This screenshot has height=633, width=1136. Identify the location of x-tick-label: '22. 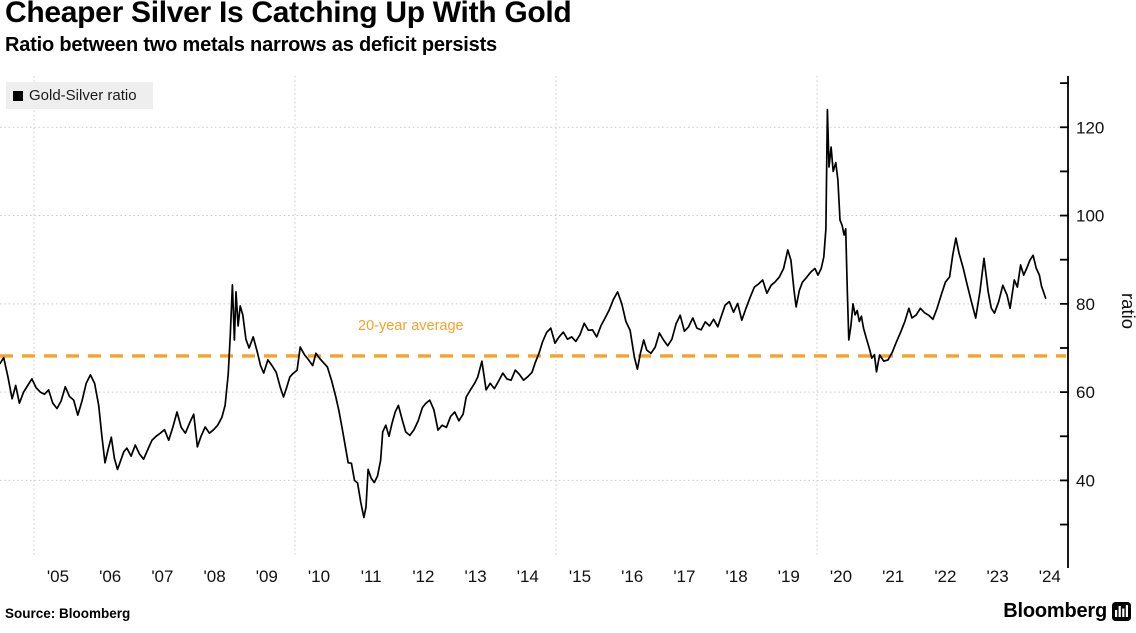
(945, 576).